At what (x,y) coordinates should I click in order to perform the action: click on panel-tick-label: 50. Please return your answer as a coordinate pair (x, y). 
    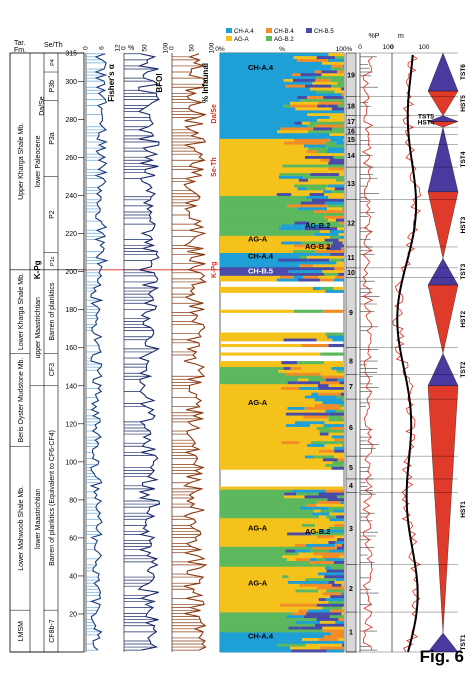
    Looking at the image, I should click on (192, 48).